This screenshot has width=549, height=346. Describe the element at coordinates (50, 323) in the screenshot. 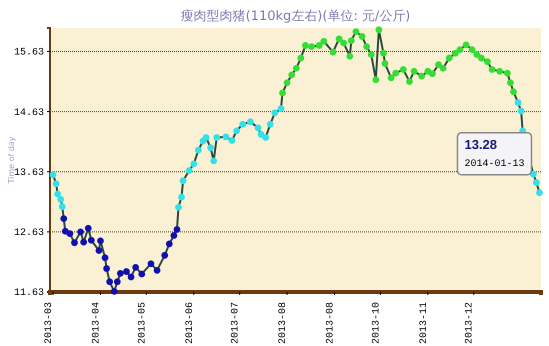

I see `x-tick-label: 2013-03` at that location.